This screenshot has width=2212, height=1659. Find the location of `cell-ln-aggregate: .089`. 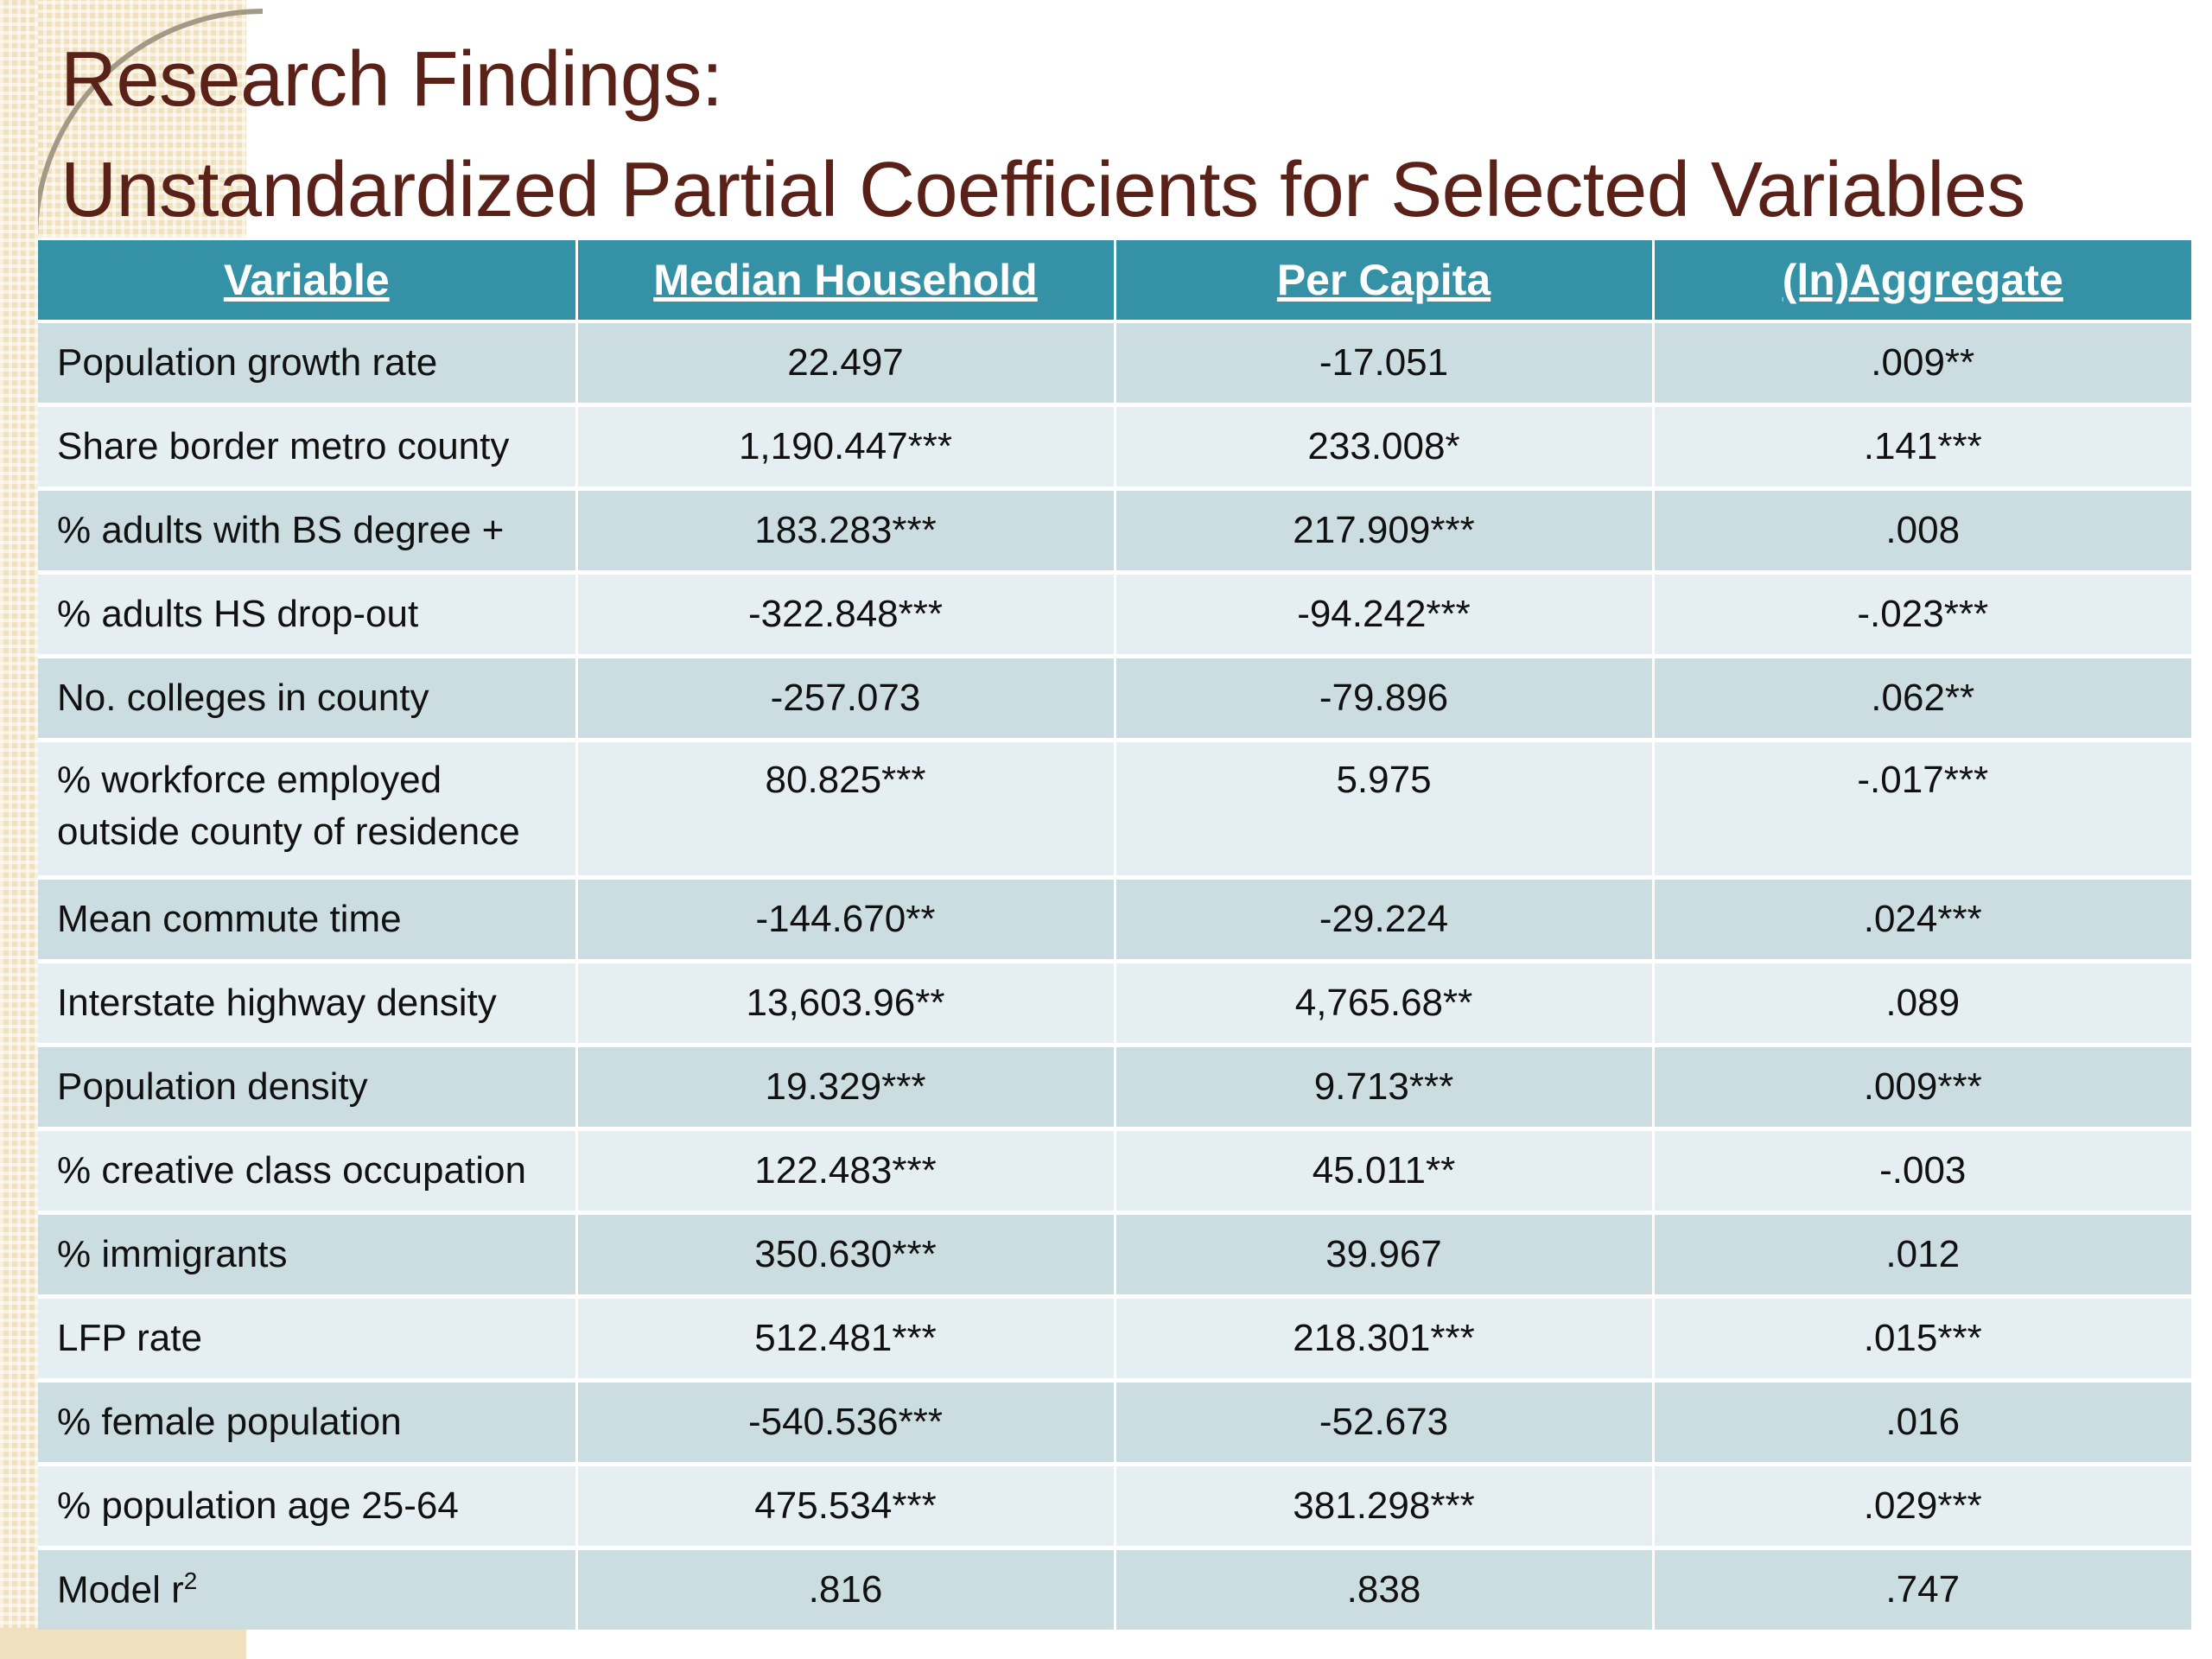

cell-ln-aggregate: .089 is located at coordinates (1922, 1004).